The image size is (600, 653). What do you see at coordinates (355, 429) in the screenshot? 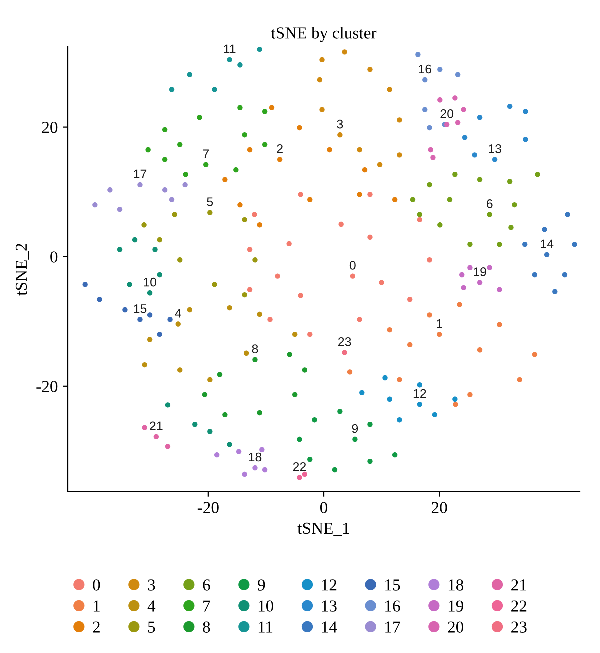
I see `text: 9` at bounding box center [355, 429].